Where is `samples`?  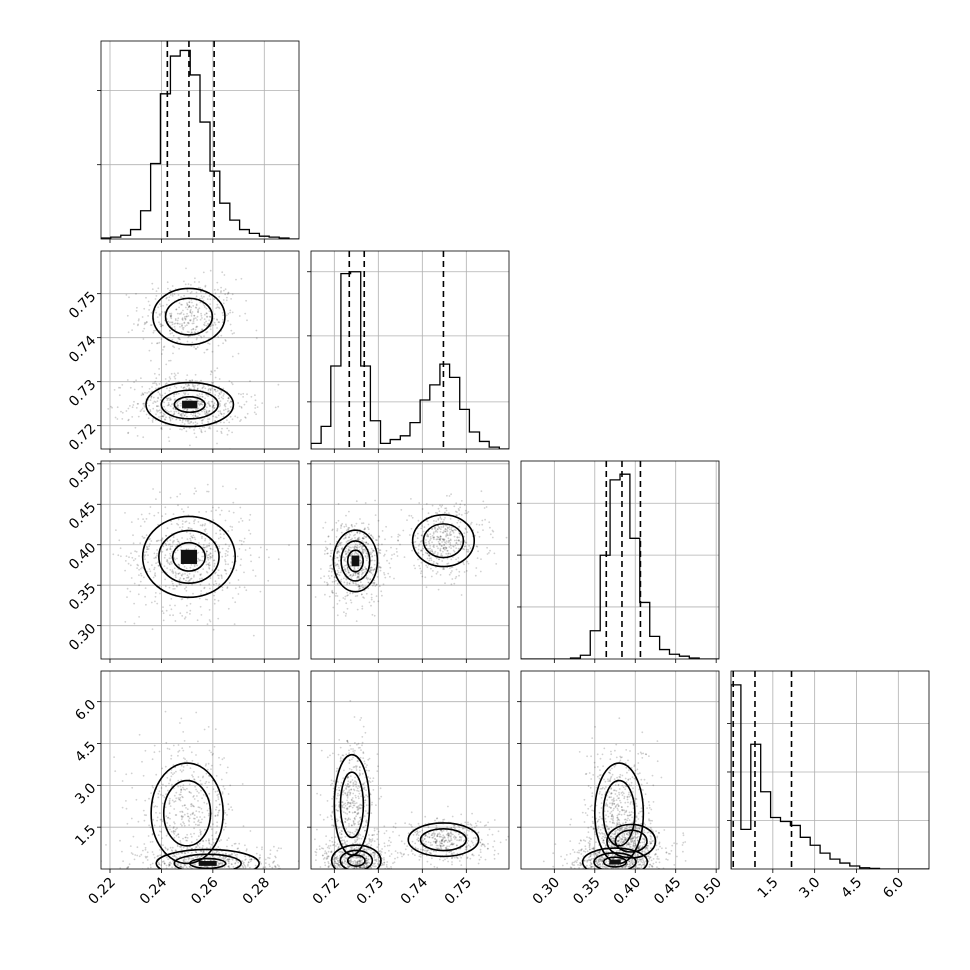 samples is located at coordinates (193, 358).